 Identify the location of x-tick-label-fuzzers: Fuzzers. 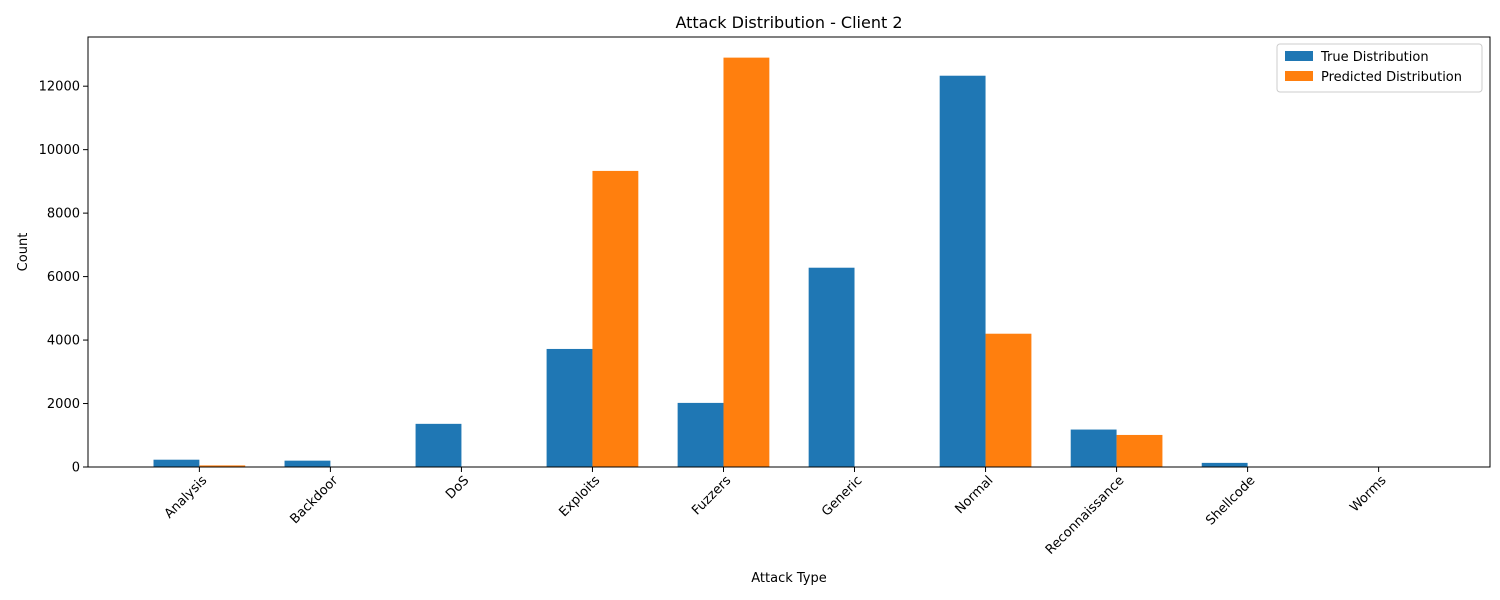
(711, 495).